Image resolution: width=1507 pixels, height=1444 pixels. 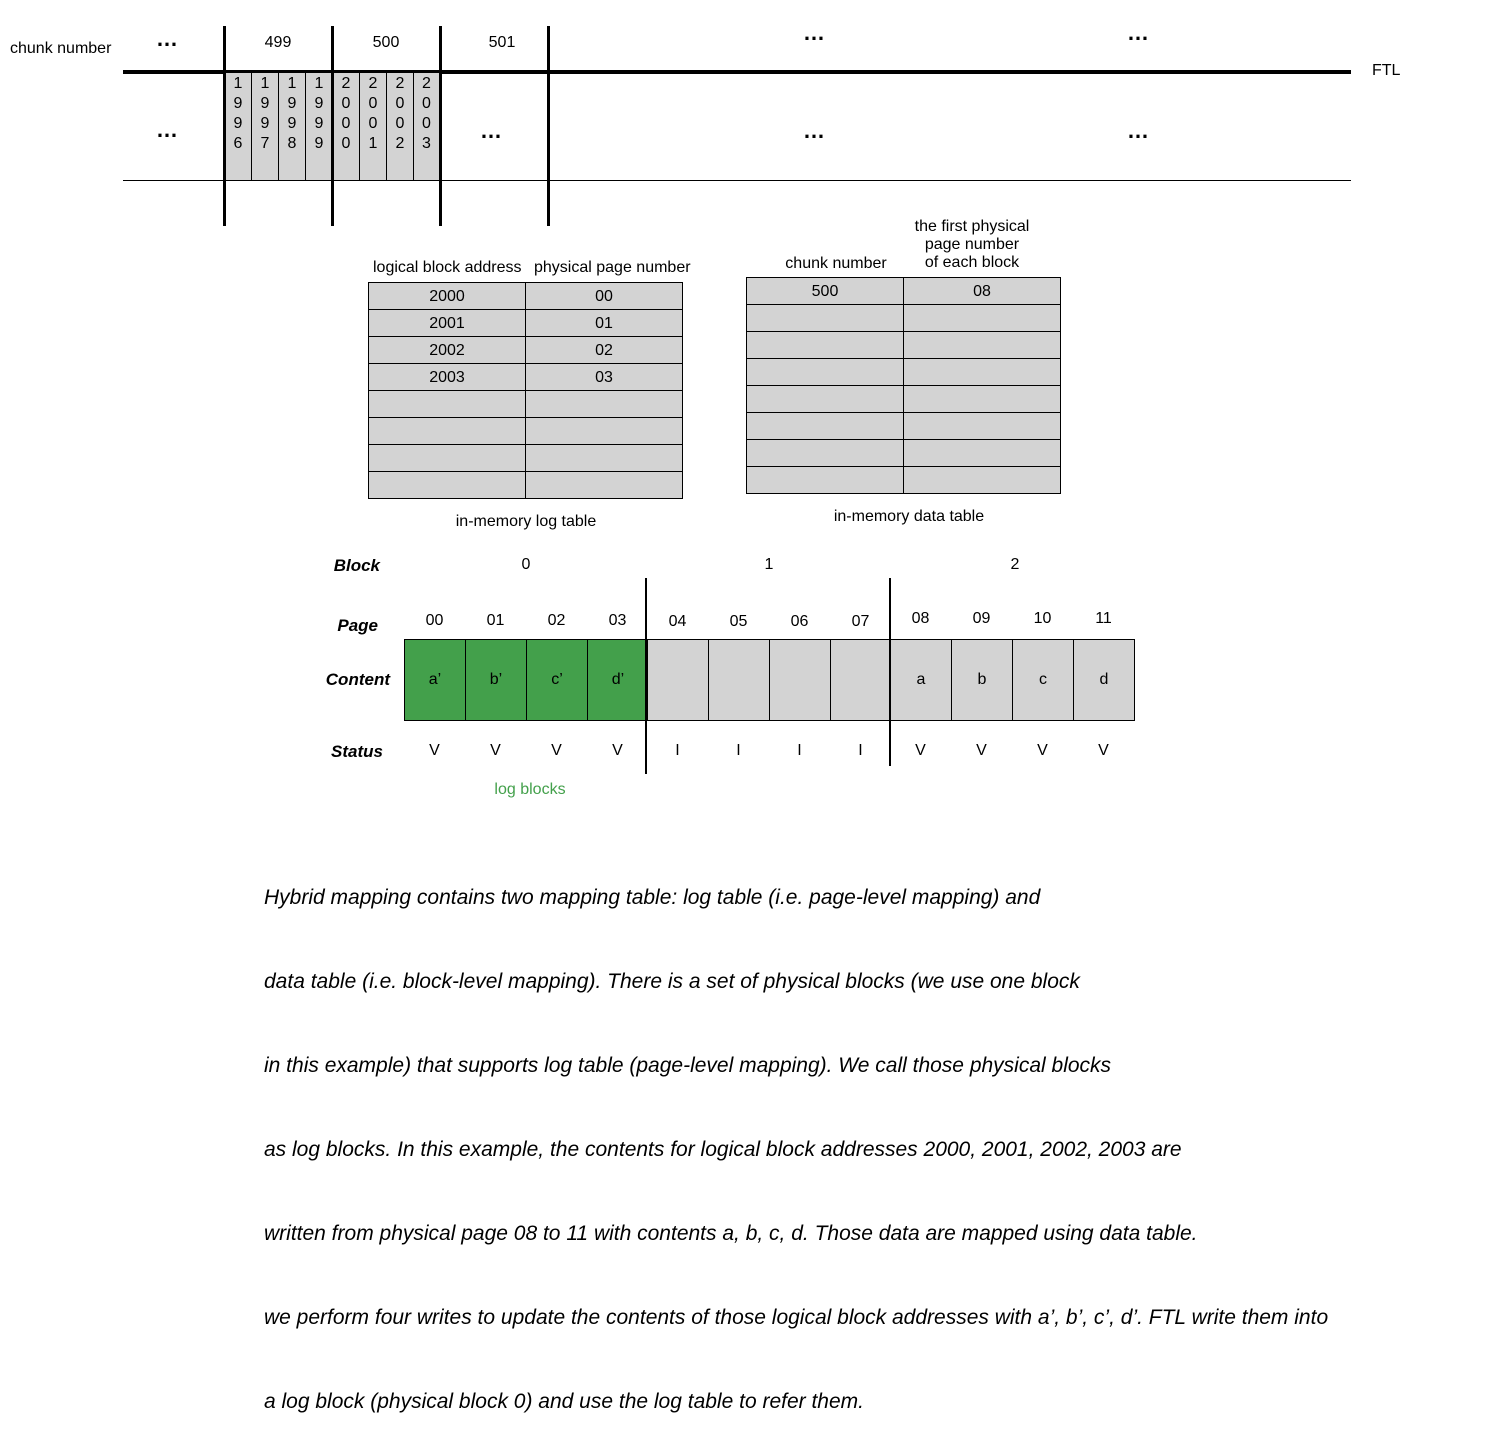 I want to click on page-number: 06, so click(x=799, y=621).